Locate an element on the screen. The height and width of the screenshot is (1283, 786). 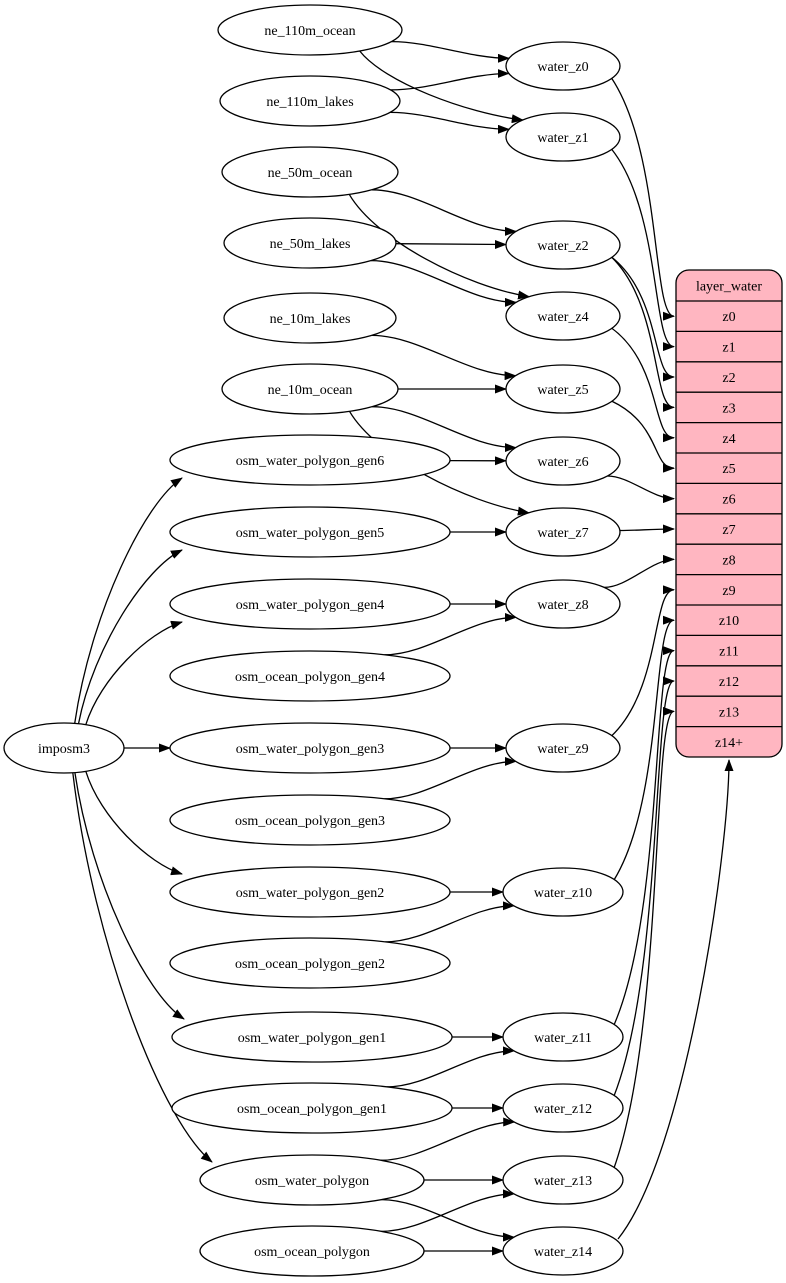
node-label: ne_110m_lakes is located at coordinates (309, 102).